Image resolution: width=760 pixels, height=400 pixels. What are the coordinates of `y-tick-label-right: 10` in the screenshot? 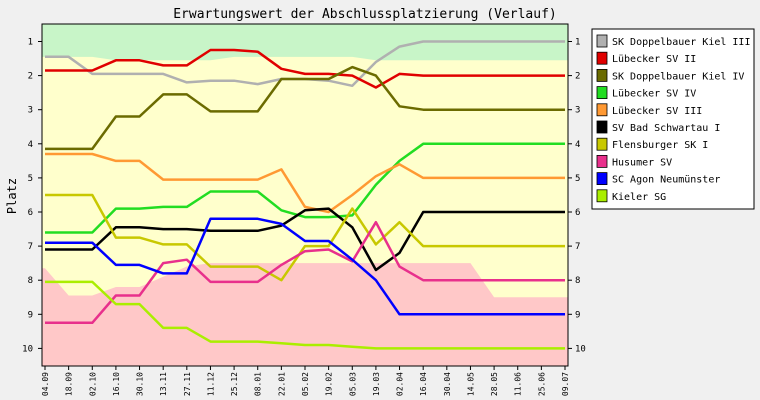 It's located at (580, 349).